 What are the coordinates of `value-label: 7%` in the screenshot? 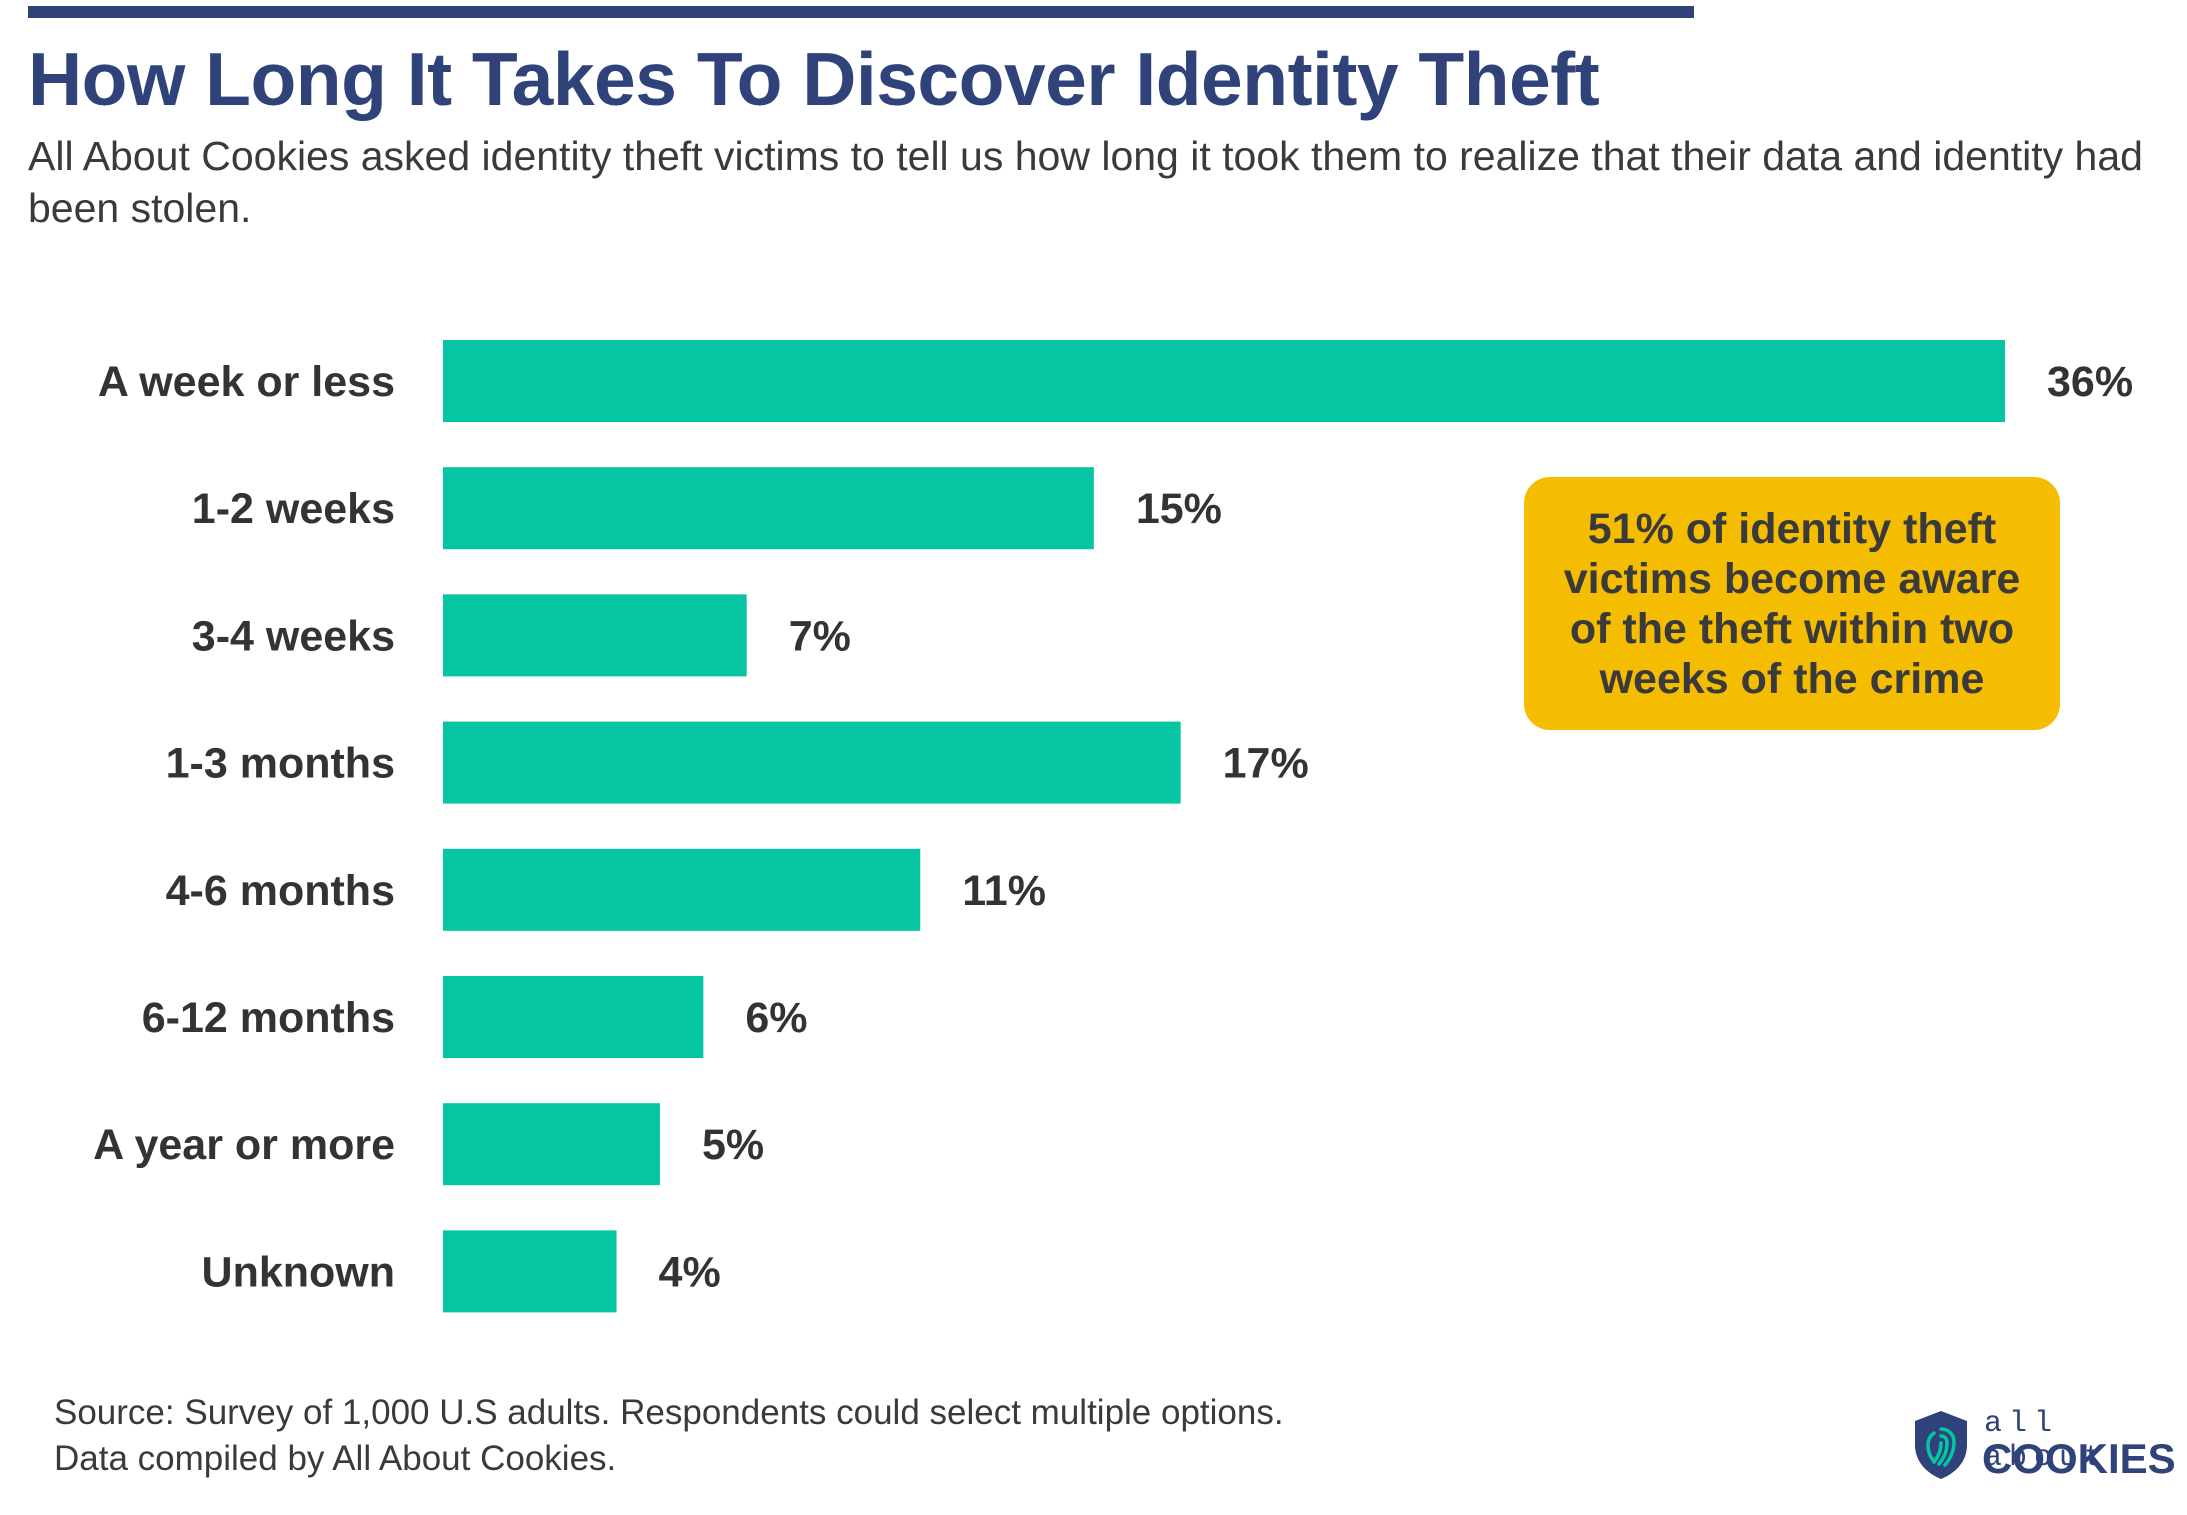 It's located at (820, 636).